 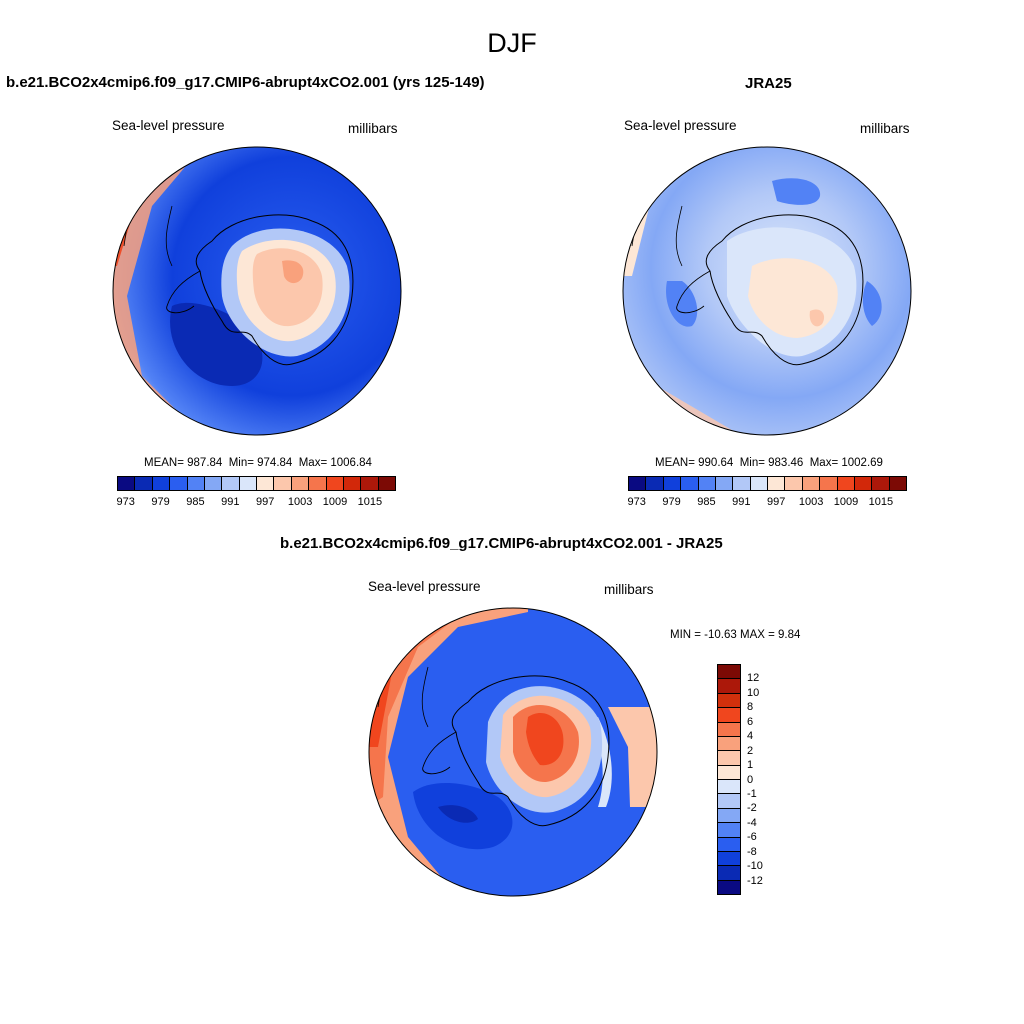 I want to click on colorbar-tick-label: 1009, so click(x=846, y=502).